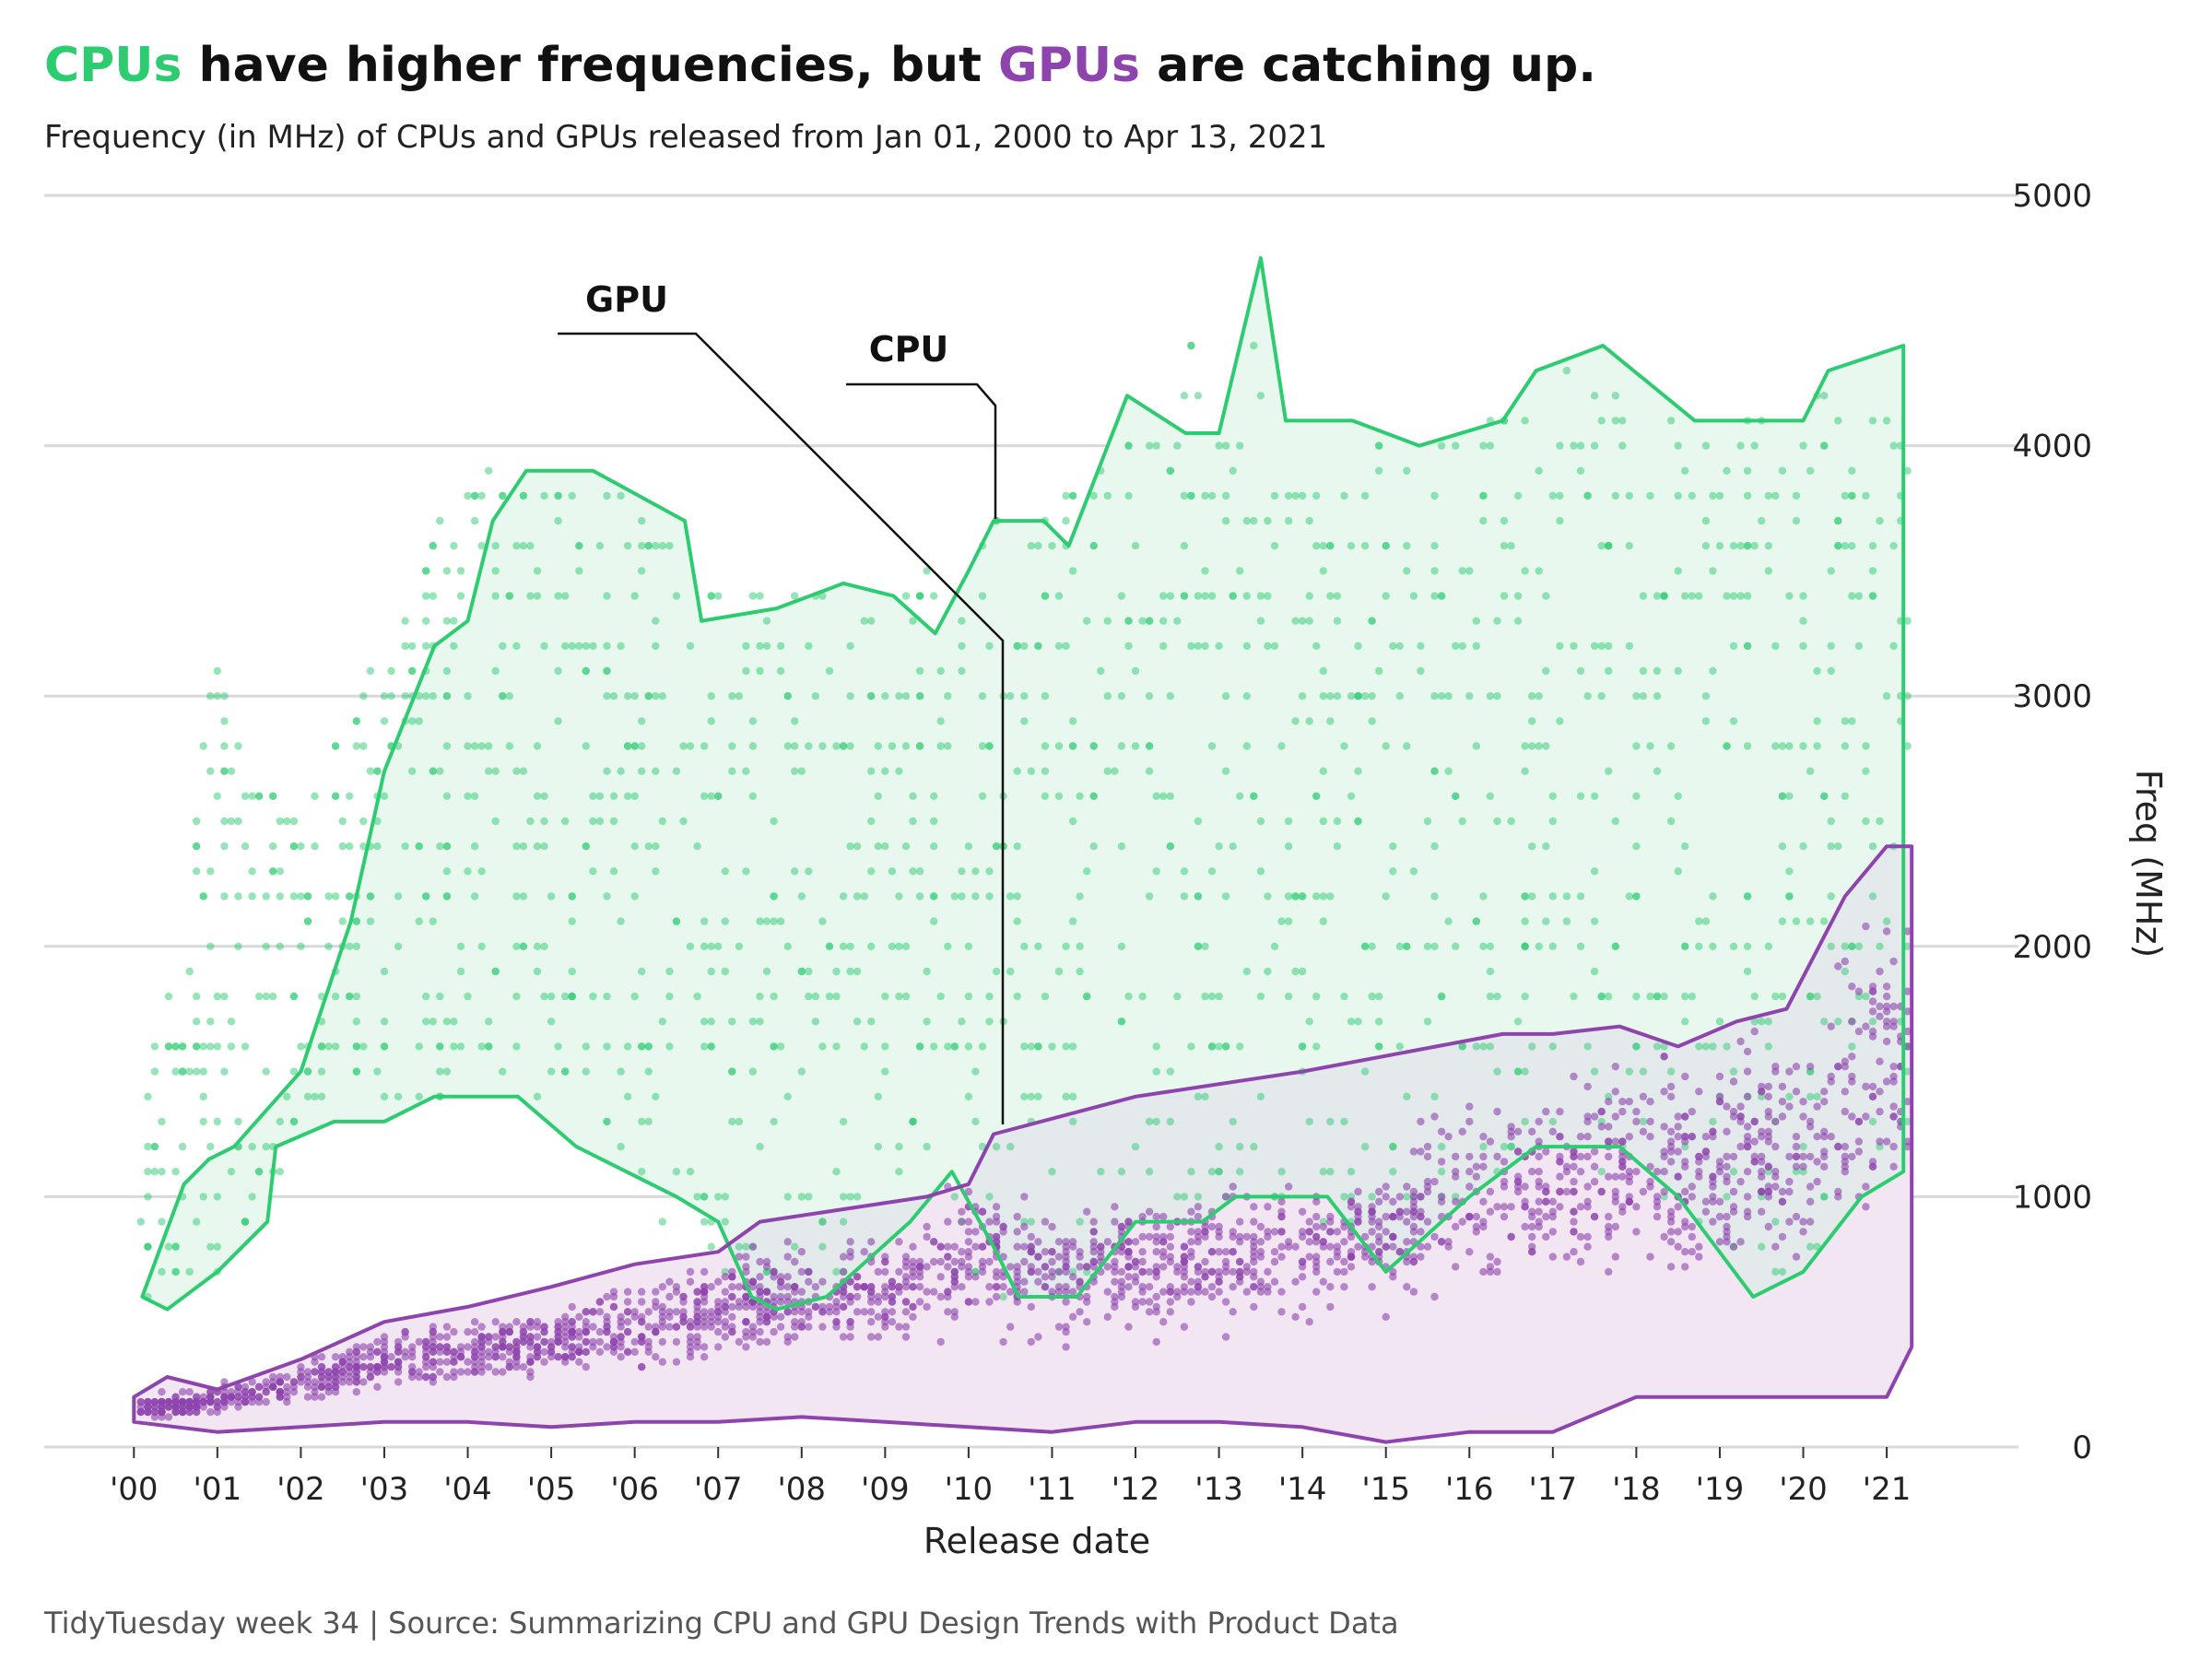  Describe the element at coordinates (300, 1489) in the screenshot. I see `x-tick-label: '02` at that location.